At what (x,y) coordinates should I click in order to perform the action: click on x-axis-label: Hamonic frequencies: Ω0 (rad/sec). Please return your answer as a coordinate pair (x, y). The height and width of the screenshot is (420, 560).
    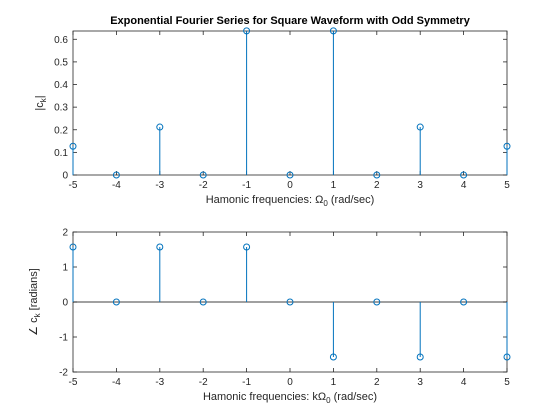
    Looking at the image, I should click on (290, 201).